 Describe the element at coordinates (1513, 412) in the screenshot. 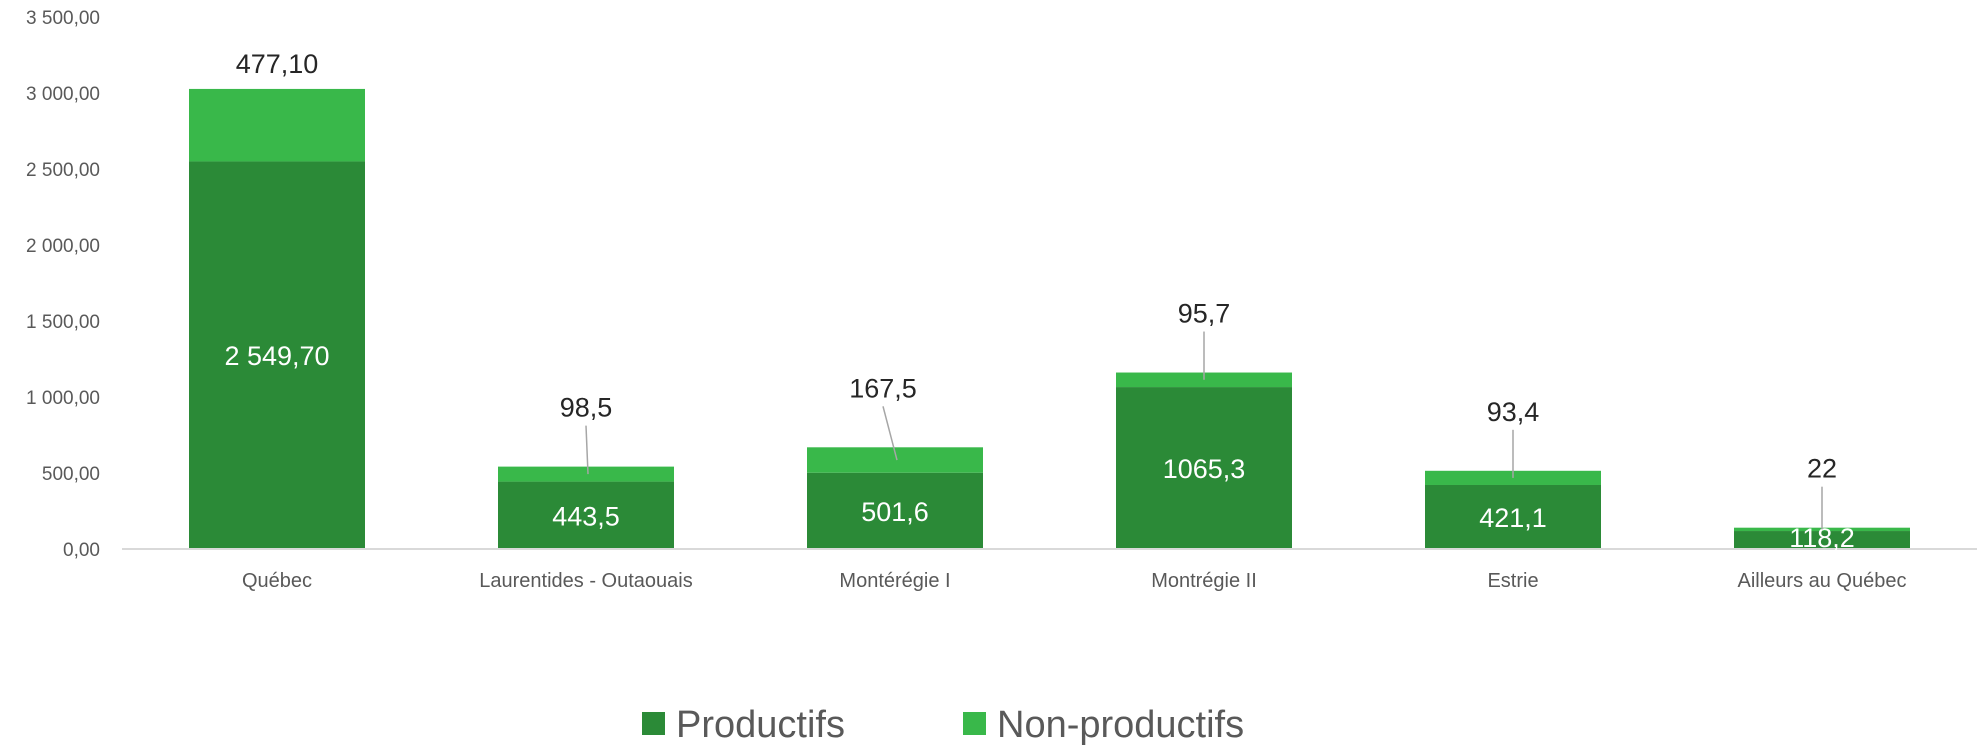

I see `data-label-non-productifs: 93,4` at that location.